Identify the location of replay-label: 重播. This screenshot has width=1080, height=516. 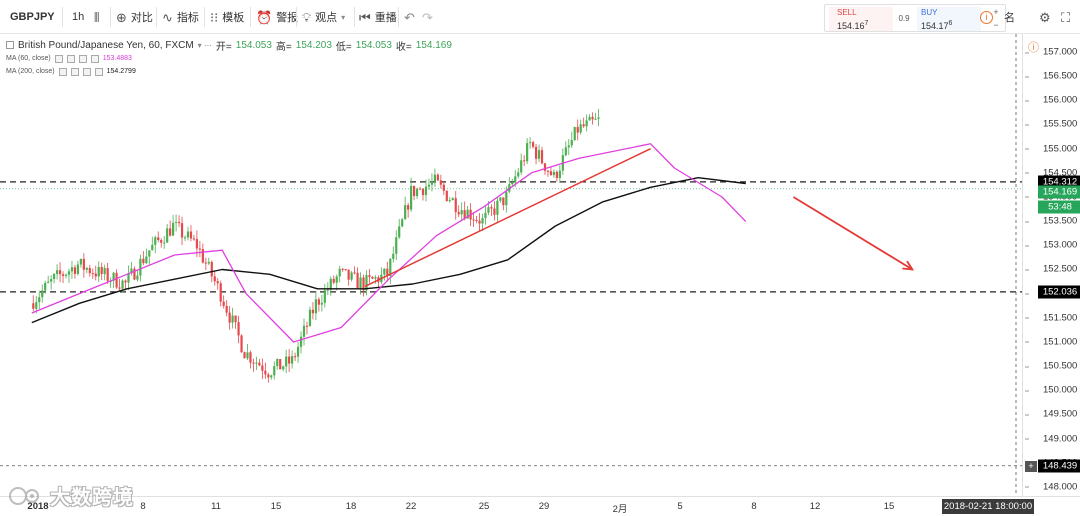
(385, 18).